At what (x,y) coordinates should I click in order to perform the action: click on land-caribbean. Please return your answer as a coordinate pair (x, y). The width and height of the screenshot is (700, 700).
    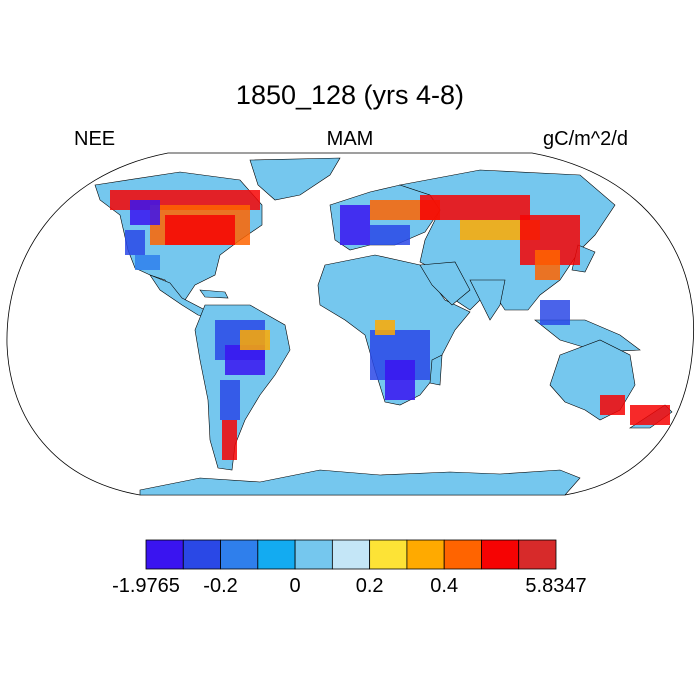
    Looking at the image, I should click on (214, 294).